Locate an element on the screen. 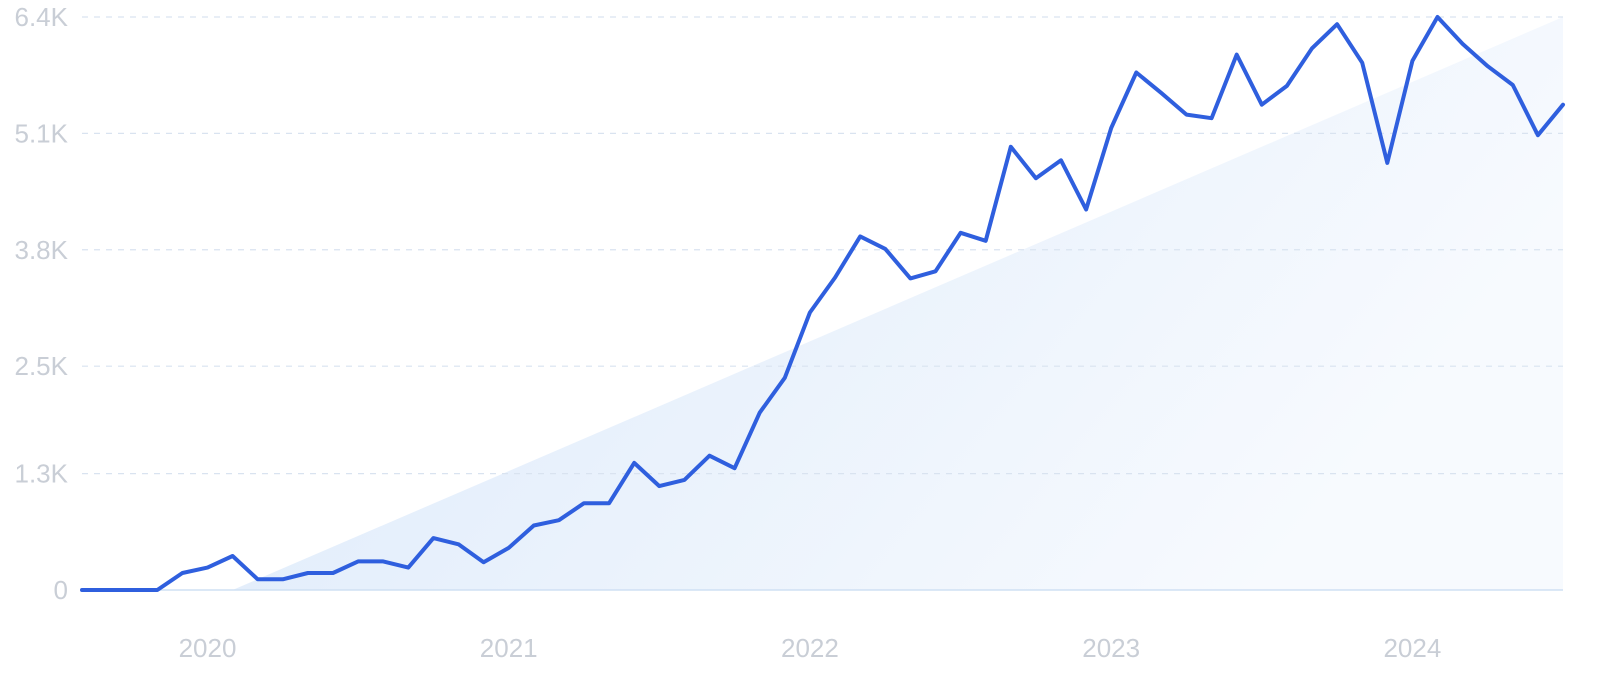  y-tick-label: 1.3K is located at coordinates (42, 474).